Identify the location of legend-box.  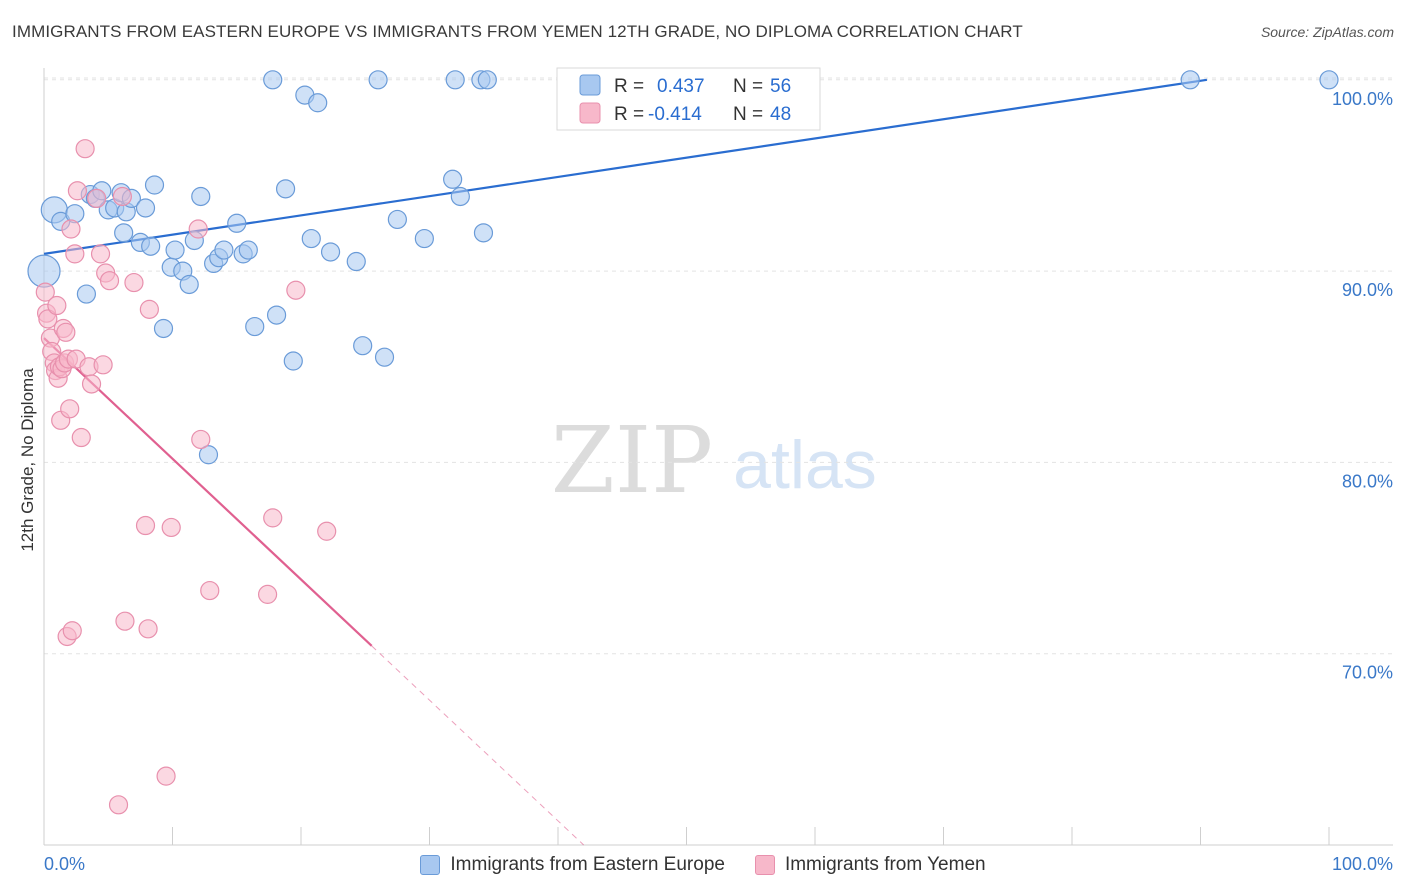
(688, 99).